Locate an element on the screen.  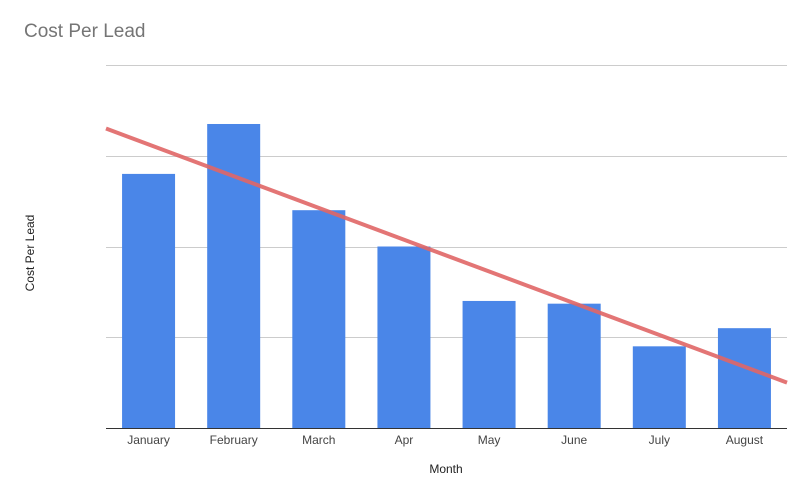
x-tick-label: August is located at coordinates (745, 440).